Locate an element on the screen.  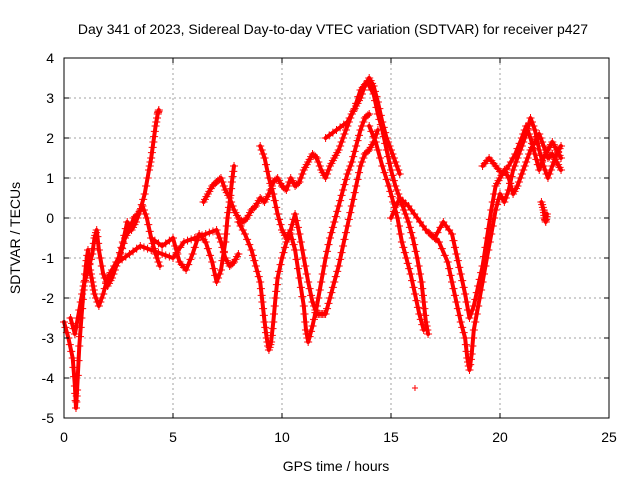
x-tick-label: 10 is located at coordinates (282, 437).